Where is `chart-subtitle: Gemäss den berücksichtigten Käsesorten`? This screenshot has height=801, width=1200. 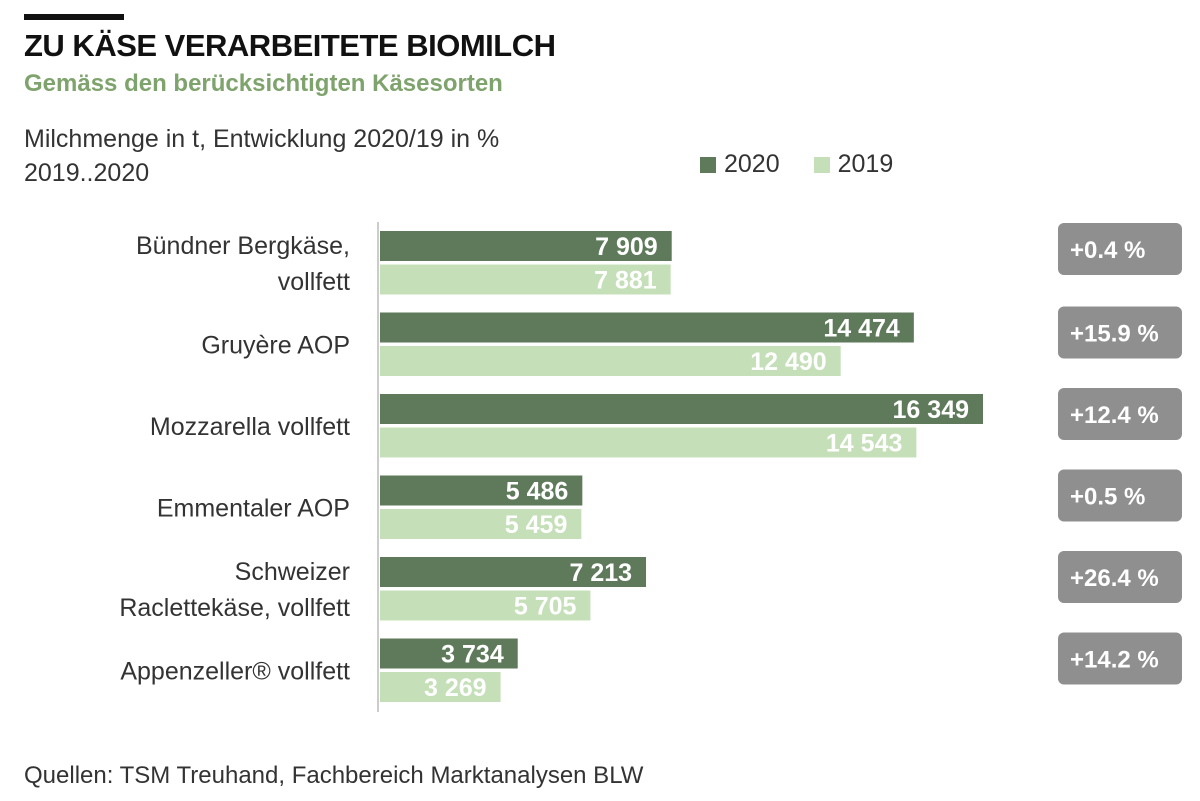
chart-subtitle: Gemäss den berücksichtigten Käsesorten is located at coordinates (263, 83).